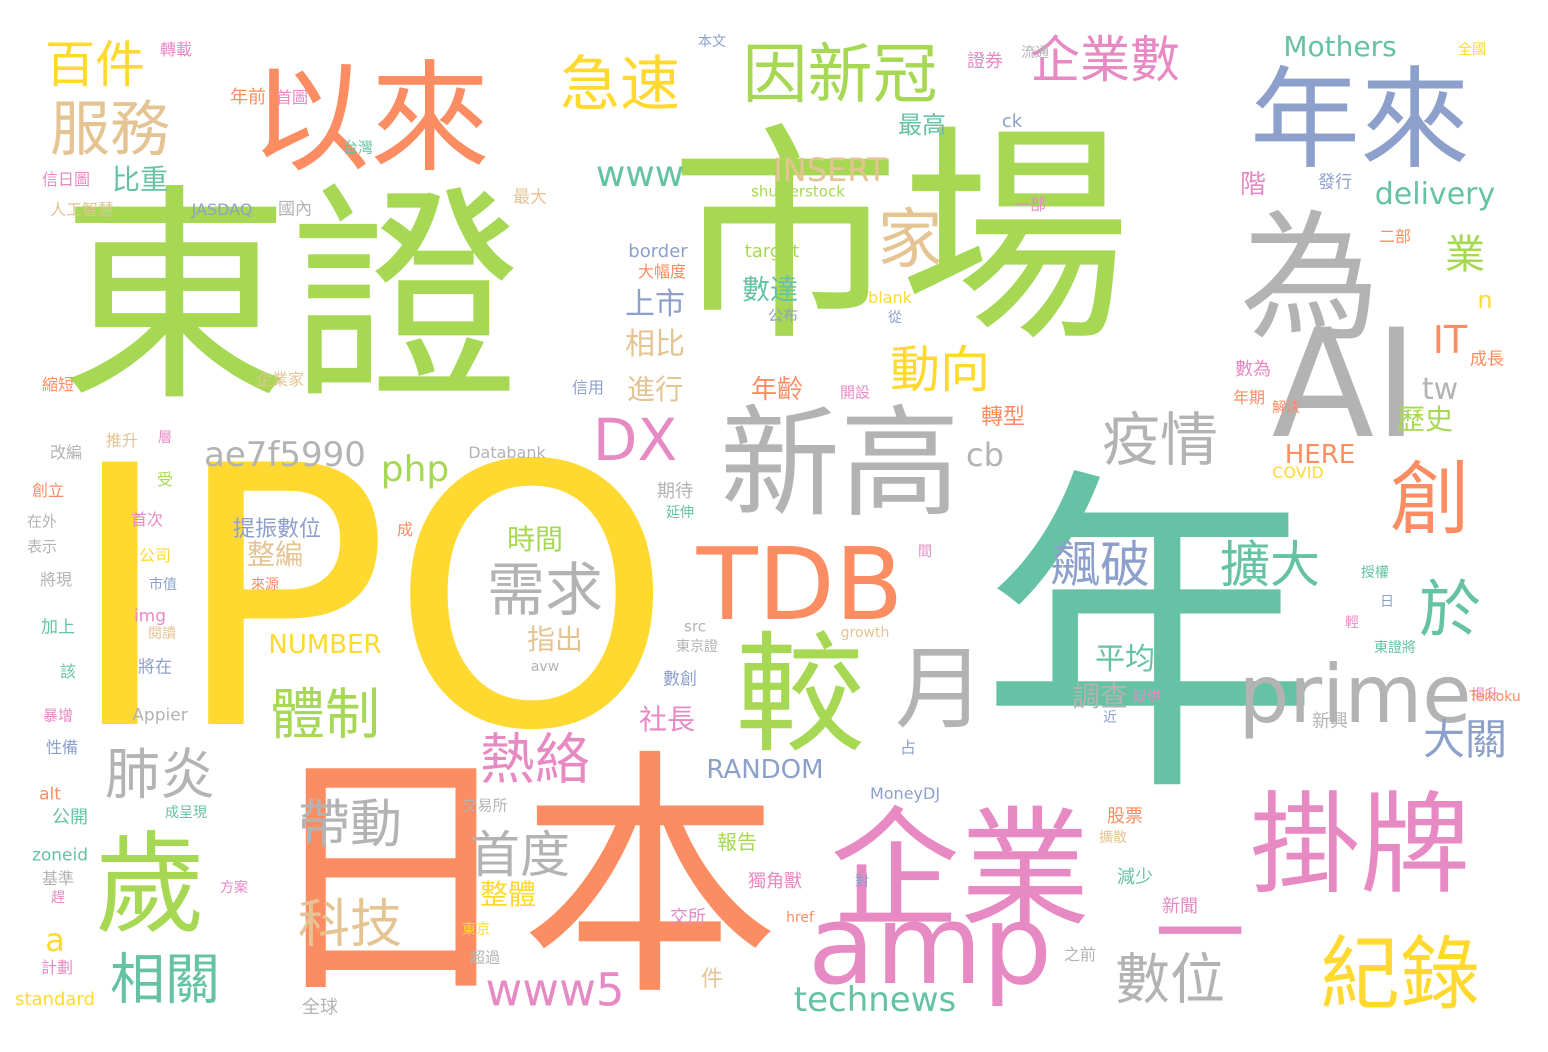 The image size is (1548, 1052). What do you see at coordinates (680, 513) in the screenshot?
I see `word-116: 延伸` at bounding box center [680, 513].